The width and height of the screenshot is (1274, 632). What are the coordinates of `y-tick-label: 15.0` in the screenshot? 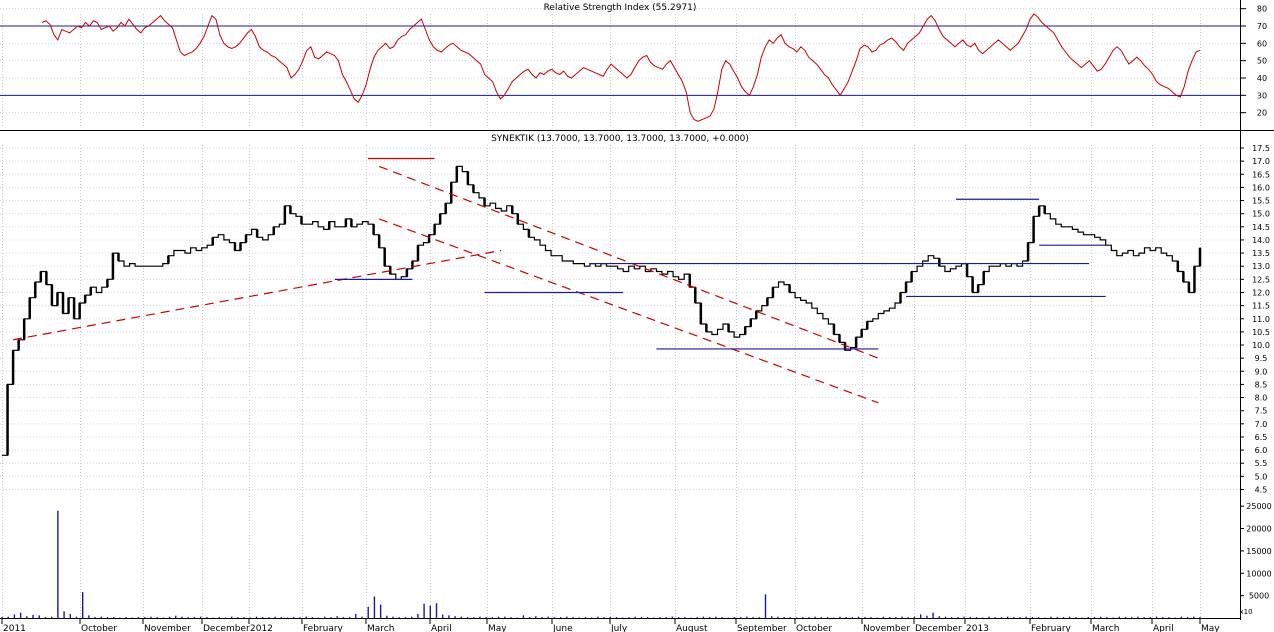 It's located at (1261, 214).